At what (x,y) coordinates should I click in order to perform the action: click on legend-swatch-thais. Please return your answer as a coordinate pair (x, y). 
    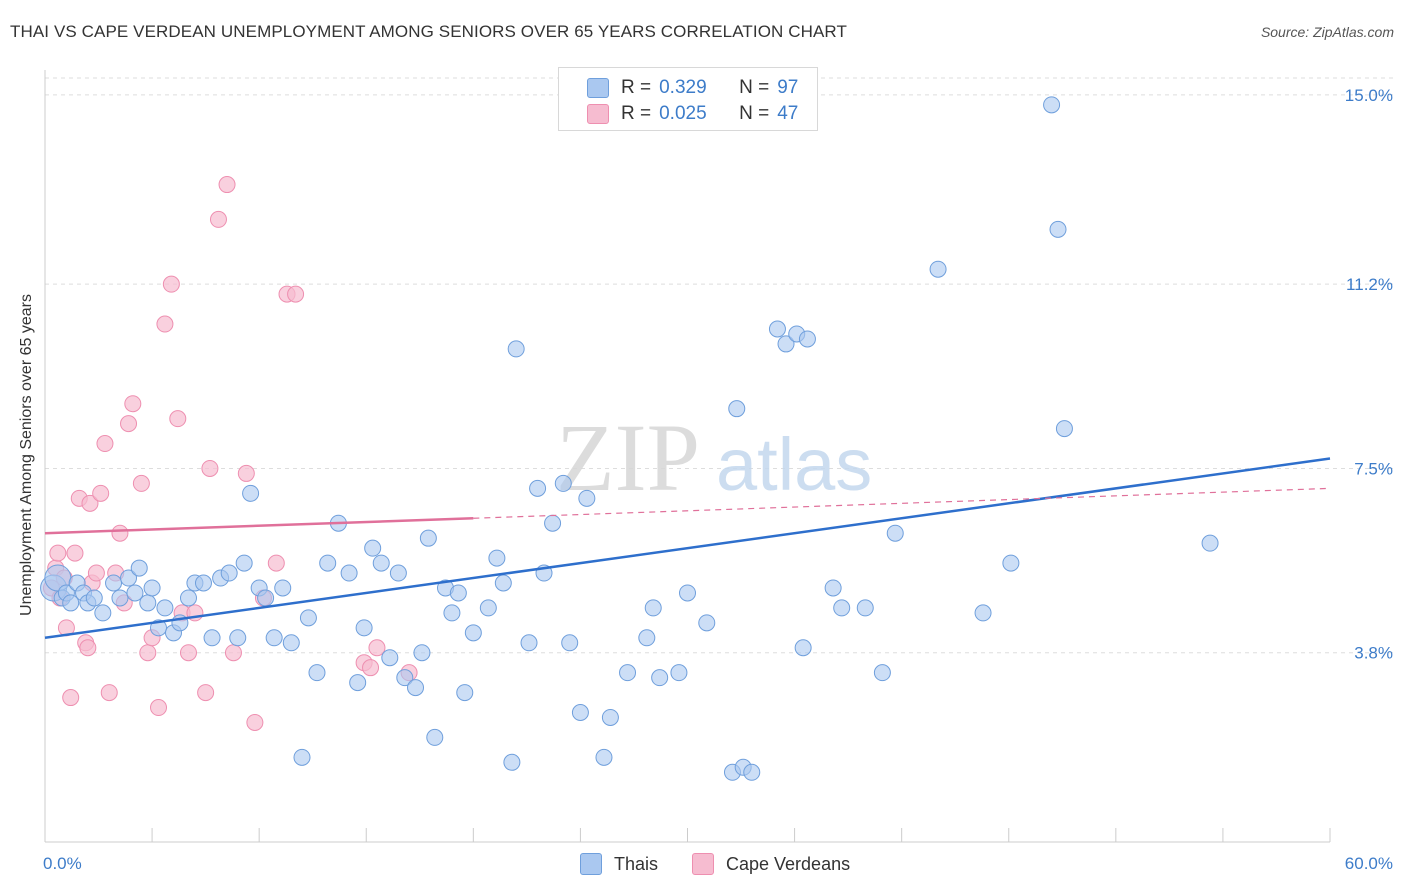
    Looking at the image, I should click on (598, 88).